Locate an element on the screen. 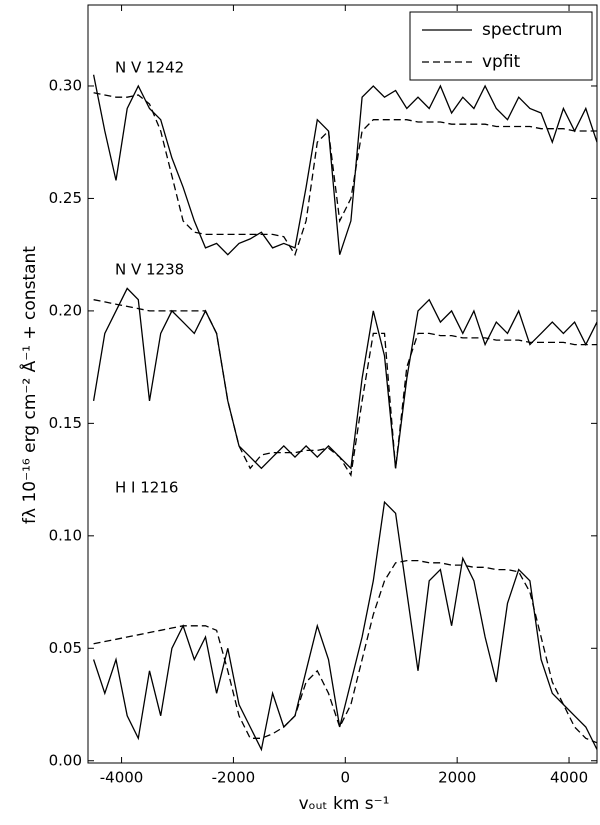 Image resolution: width=600 pixels, height=825 pixels. y-axis-label: fλ 10⁻¹⁶ erg cm⁻² Å⁻¹ + constant is located at coordinates (29, 385).